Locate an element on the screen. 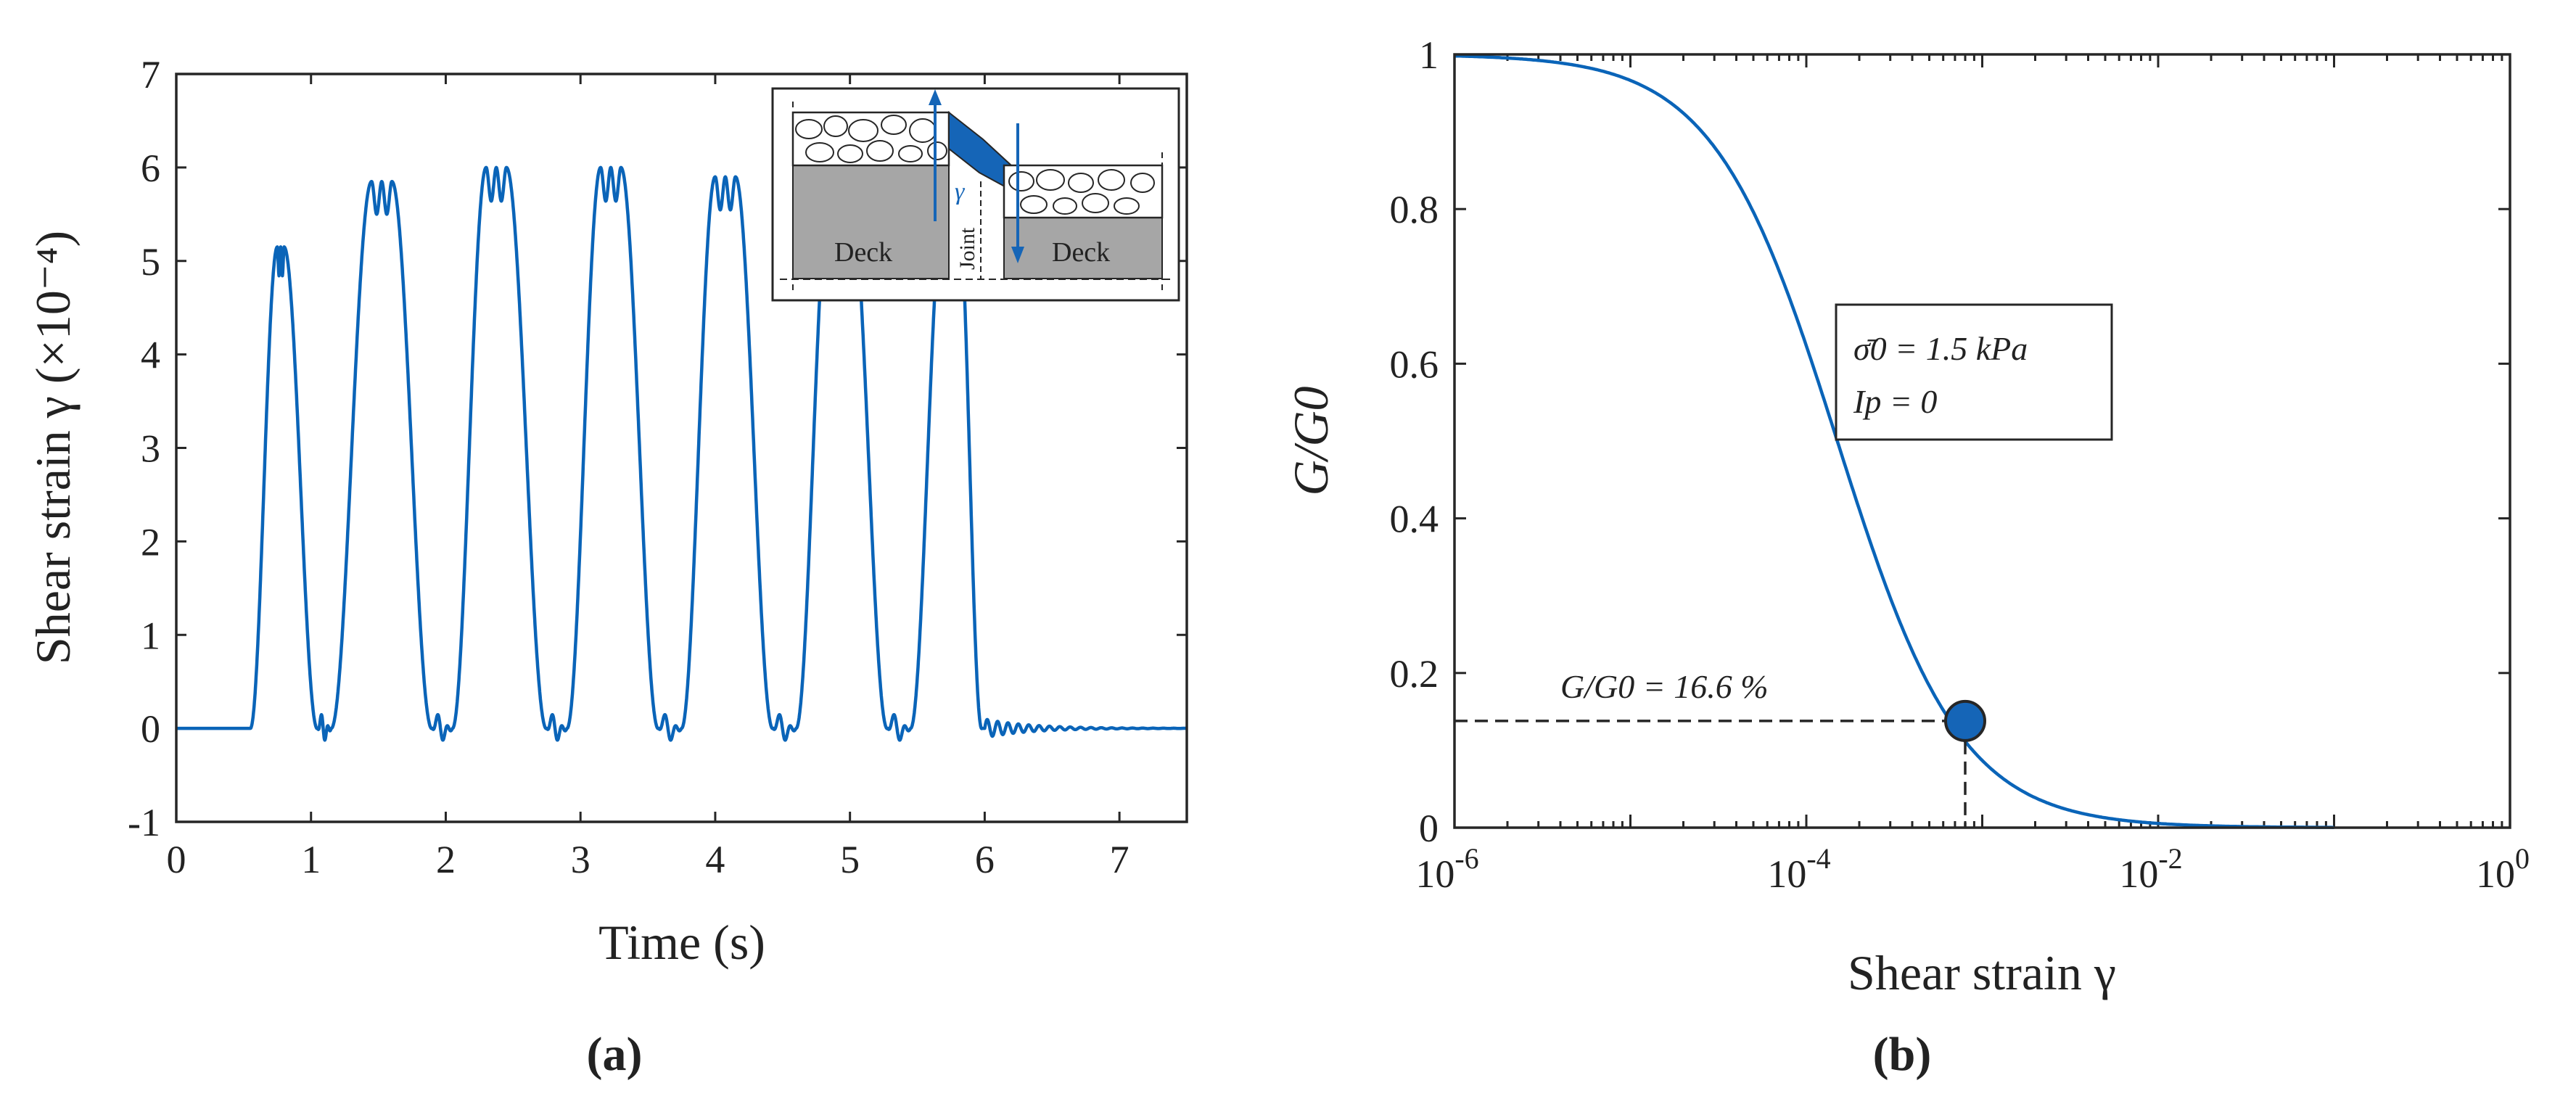  panel-b-ytick-label: 0.4 is located at coordinates (1414, 519).